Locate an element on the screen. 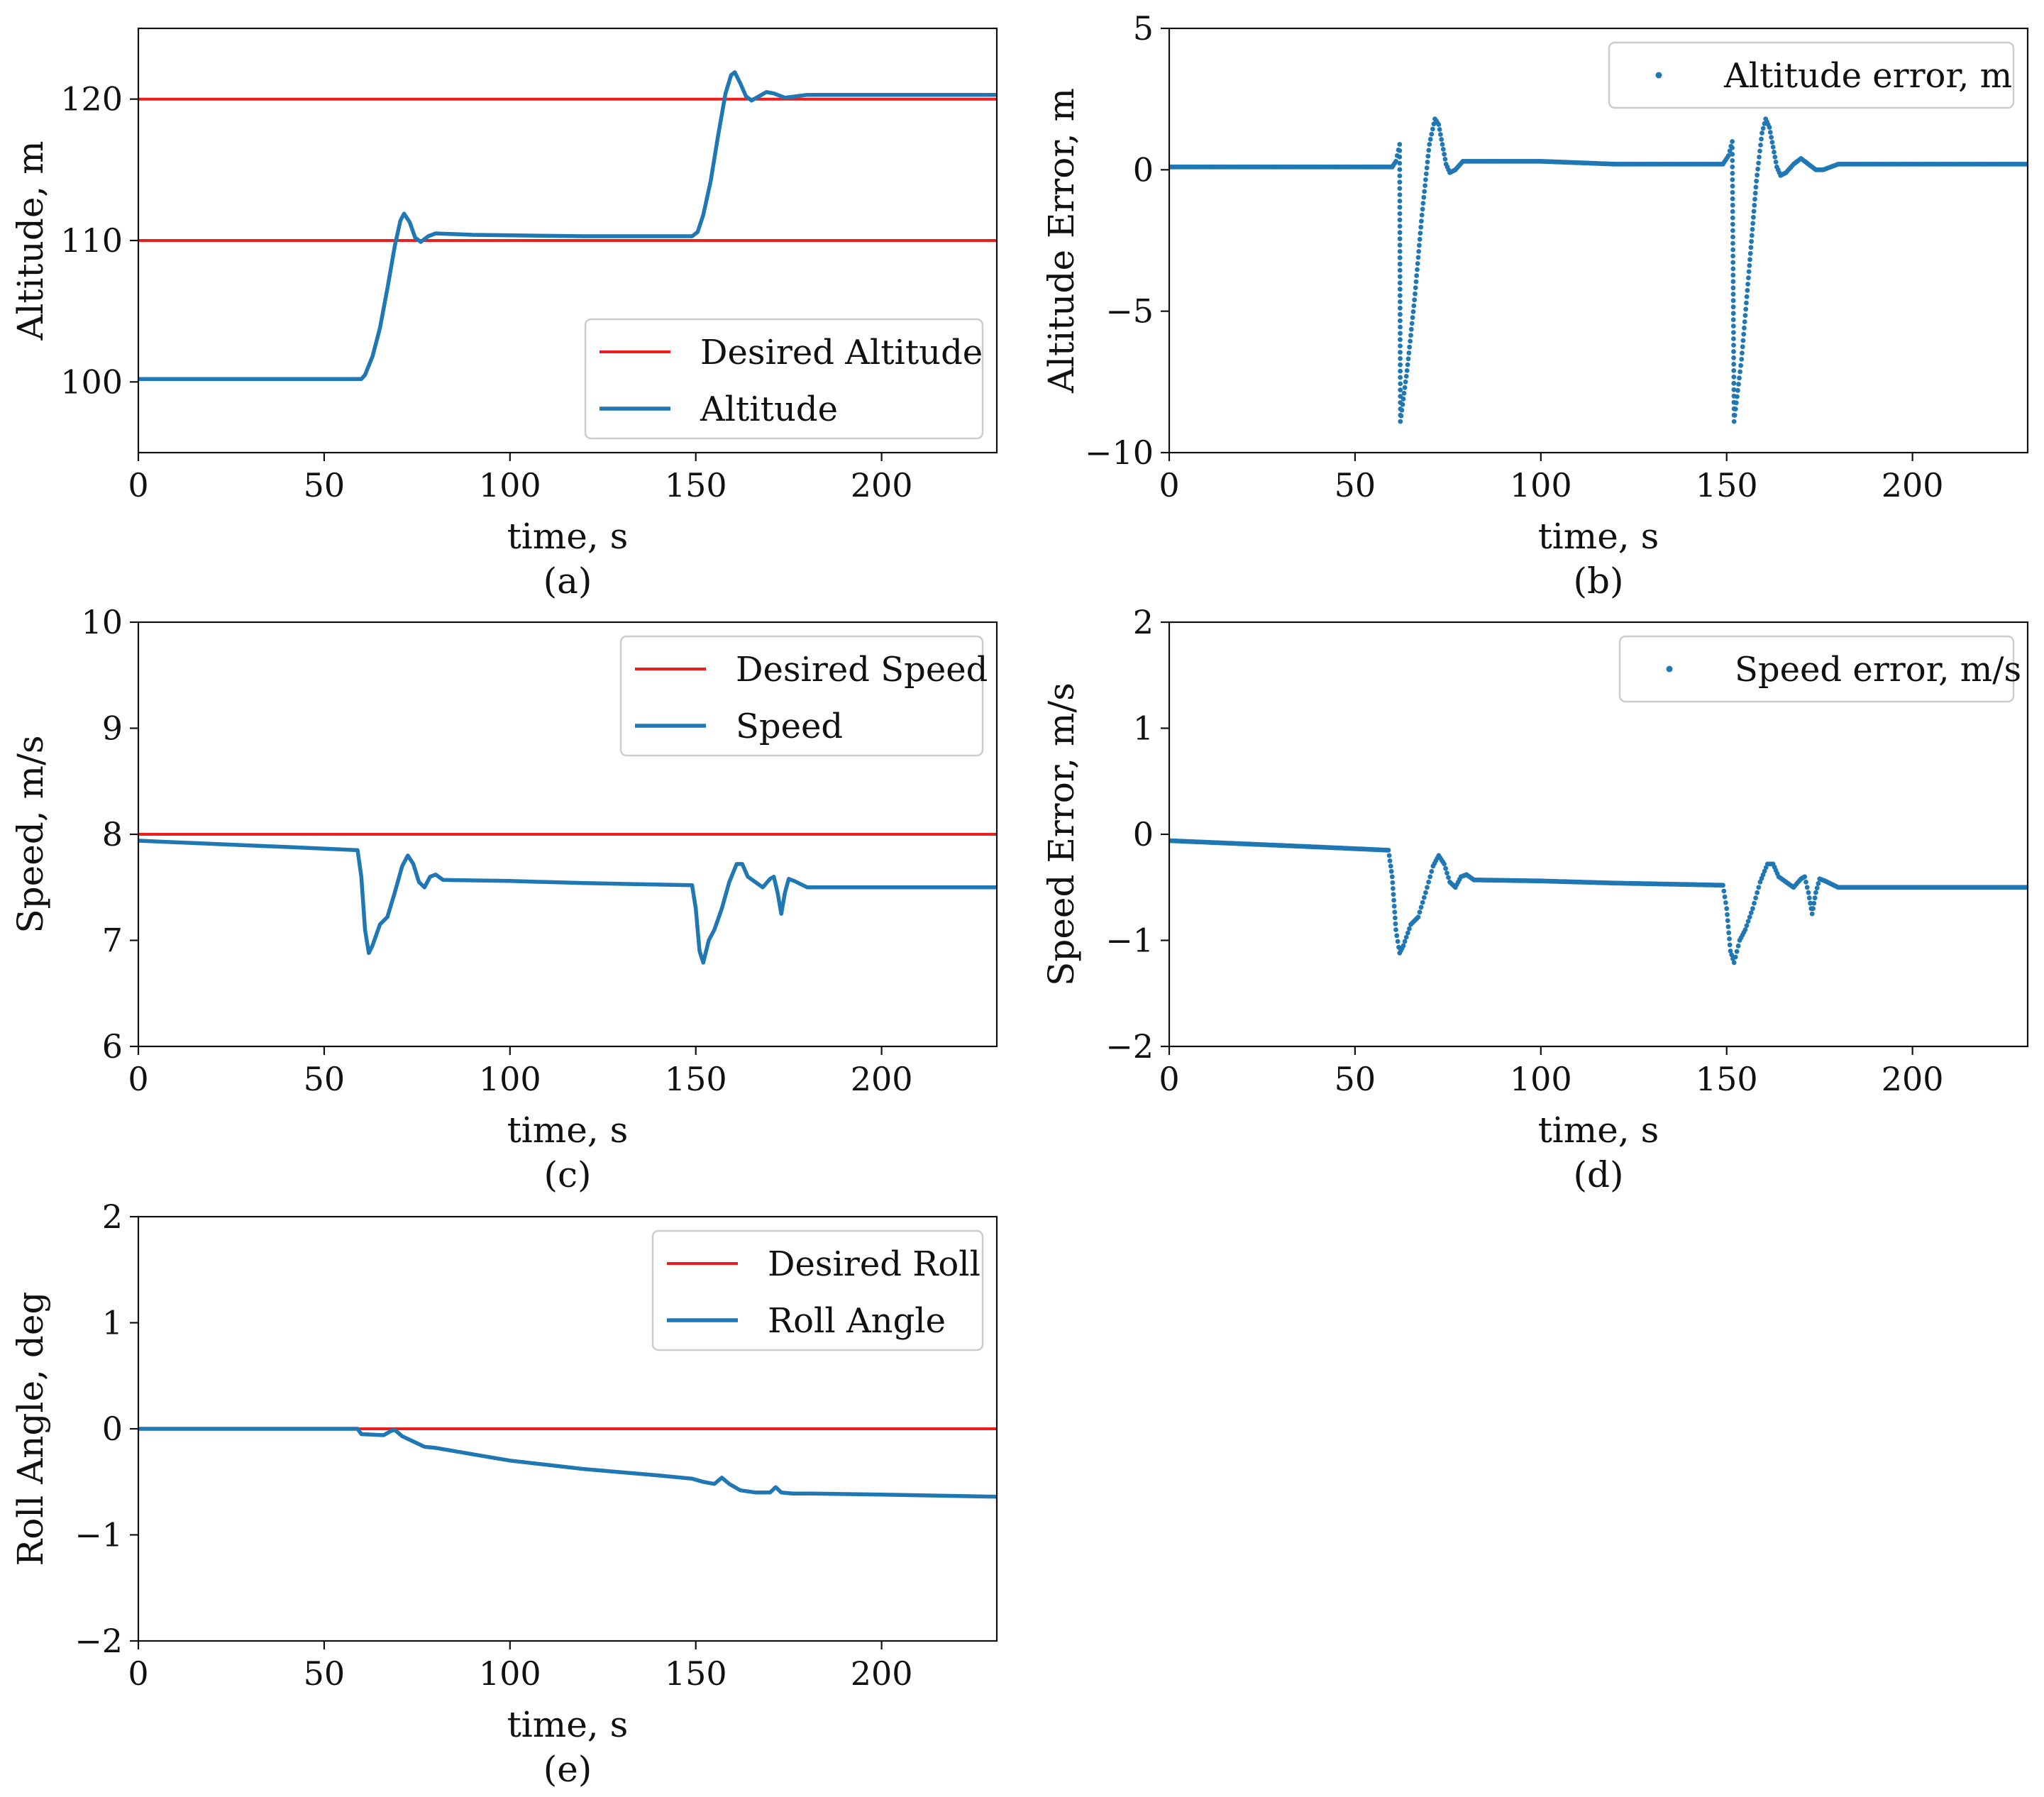 This screenshot has height=1797, width=2044. legend-c: Desired Speed Speed is located at coordinates (803, 696).